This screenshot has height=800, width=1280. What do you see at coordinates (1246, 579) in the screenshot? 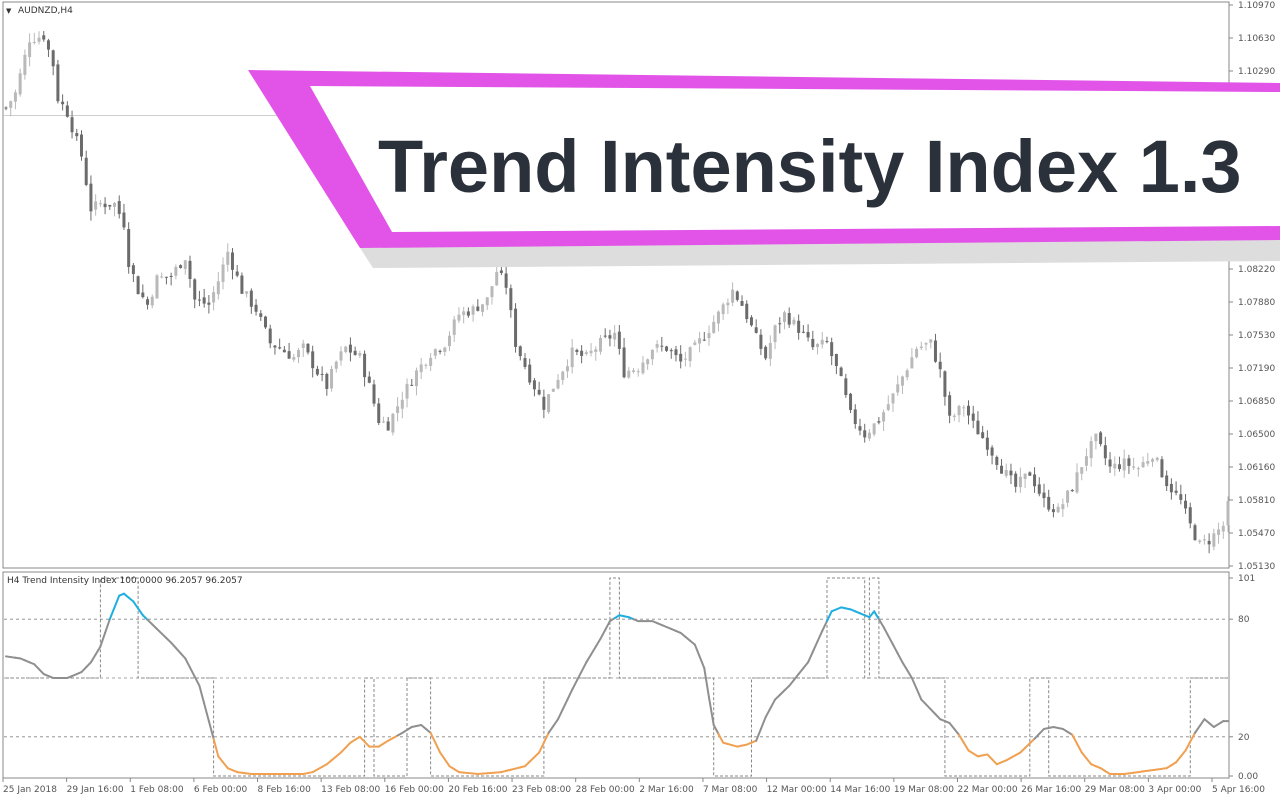
I see `indicator-tick-label: 101` at bounding box center [1246, 579].